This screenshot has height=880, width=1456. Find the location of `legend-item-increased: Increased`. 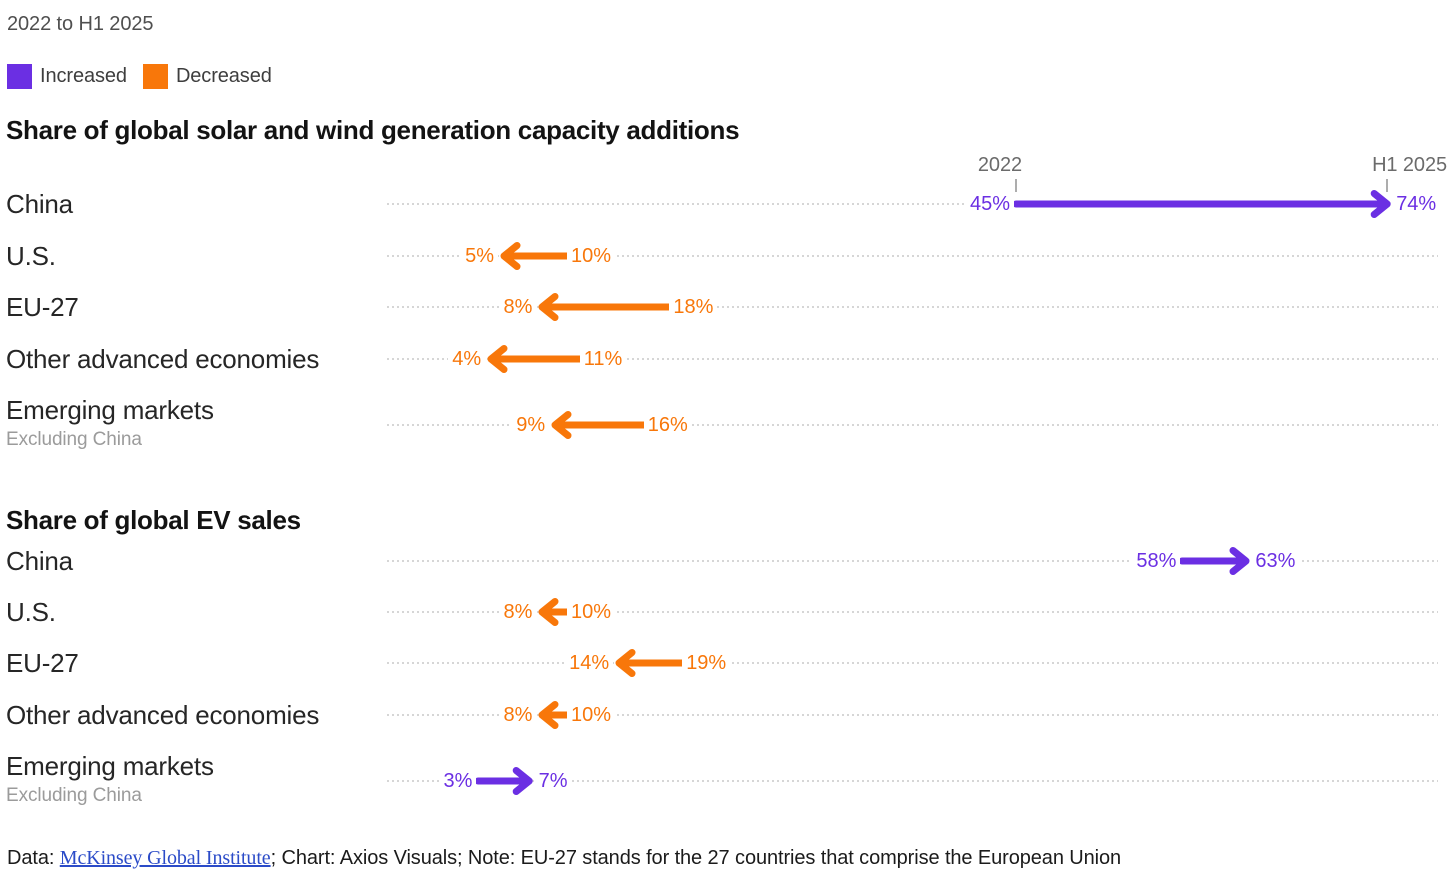

legend-item-increased: Increased is located at coordinates (67, 76).